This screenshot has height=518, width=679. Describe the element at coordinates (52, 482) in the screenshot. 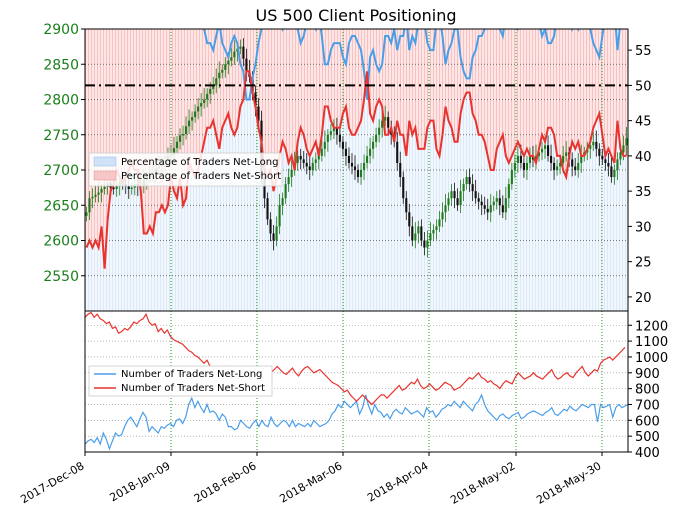

I see `date-tick-label: 2017-Dec-08` at that location.